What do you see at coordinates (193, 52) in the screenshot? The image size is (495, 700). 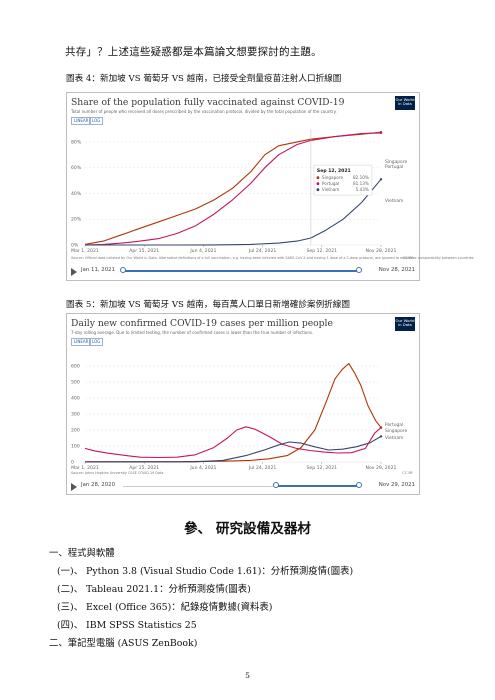 I see `intro-line: 共存」？上述這些疑惑都是本篇論文想要探討的主題。` at bounding box center [193, 52].